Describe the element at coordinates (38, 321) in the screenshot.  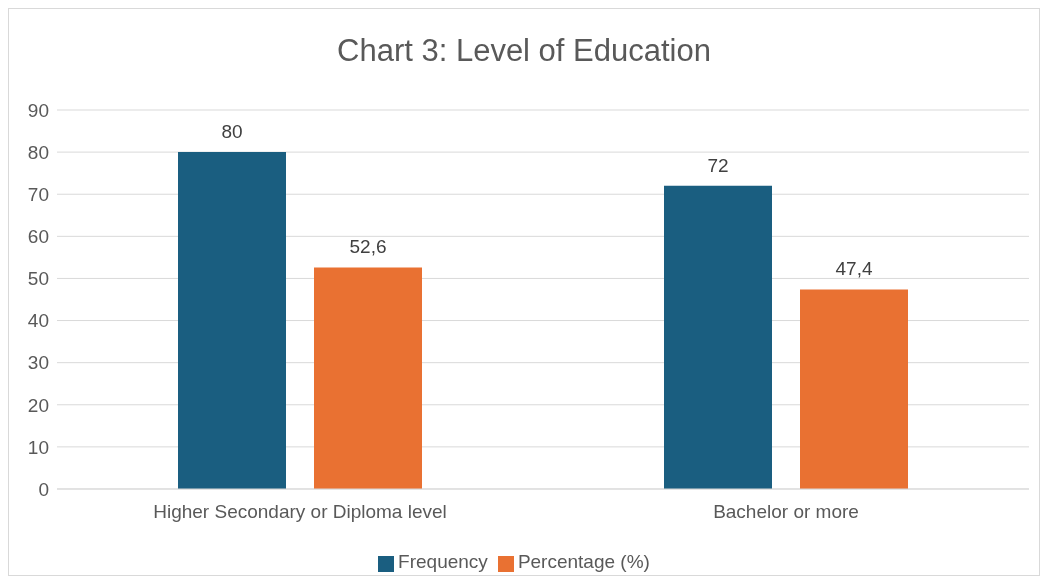
I see `y-tick-label: 40` at that location.